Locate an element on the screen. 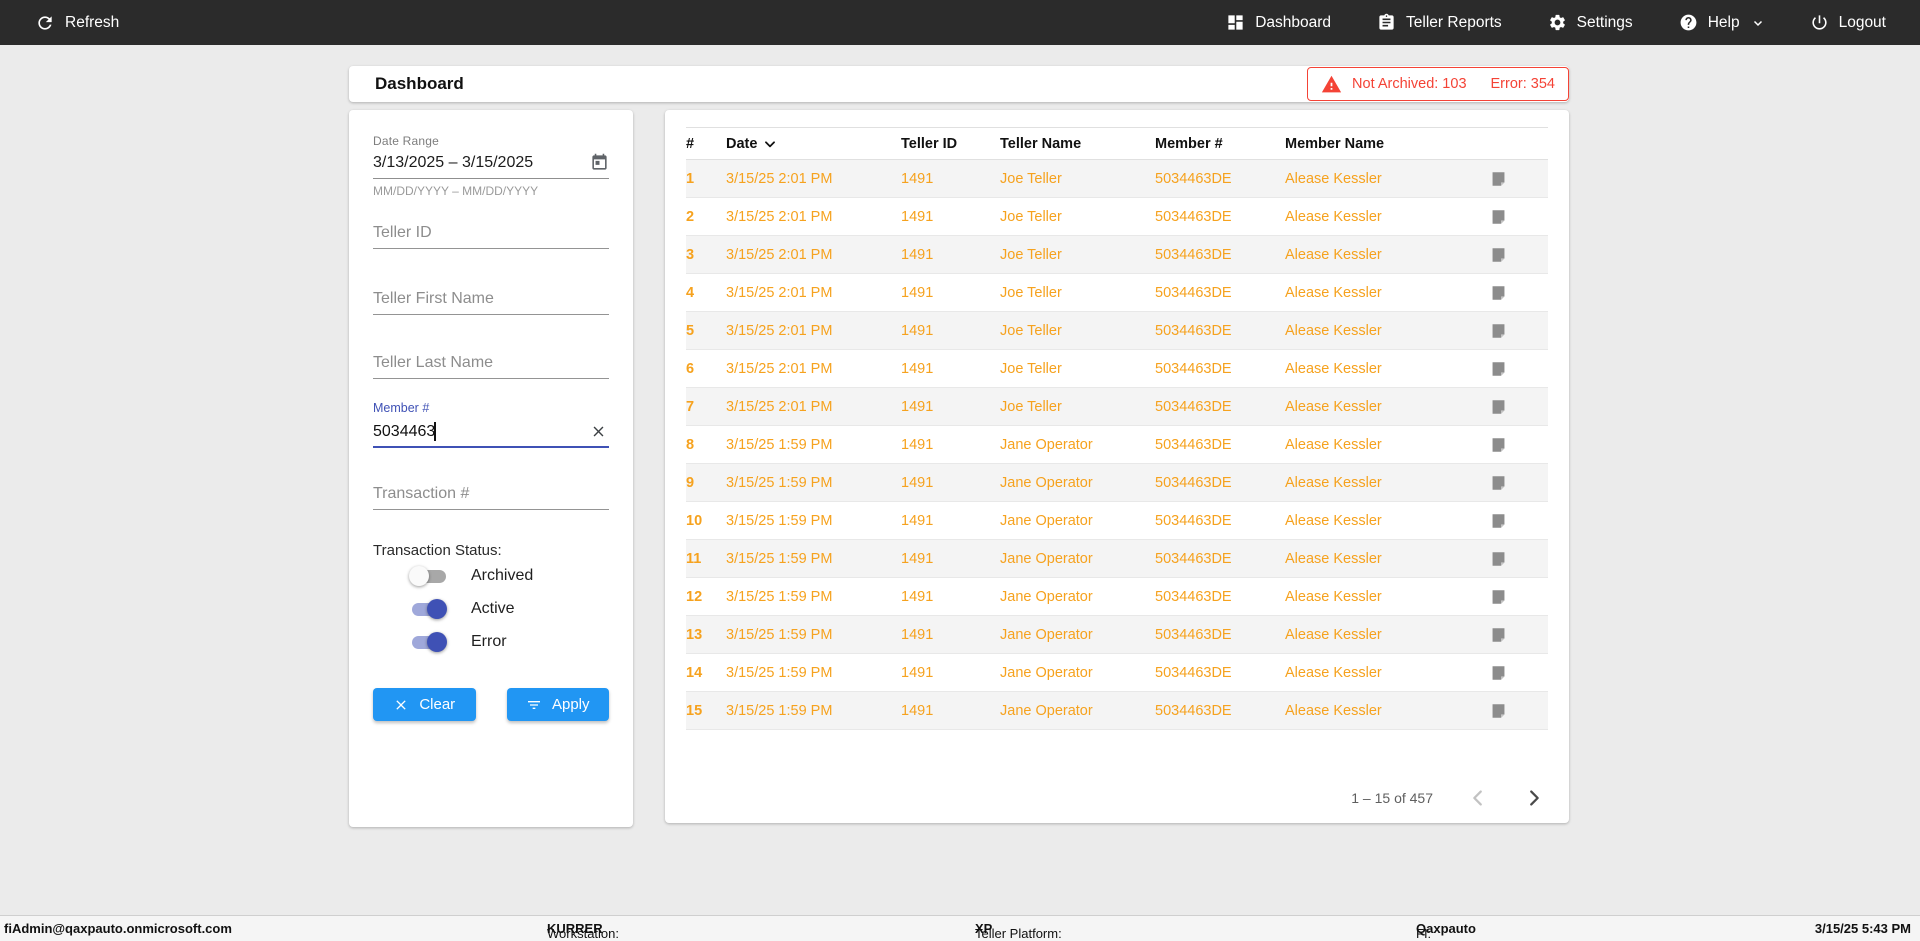 The height and width of the screenshot is (941, 1920). teller-last-name-input is located at coordinates (491, 361).